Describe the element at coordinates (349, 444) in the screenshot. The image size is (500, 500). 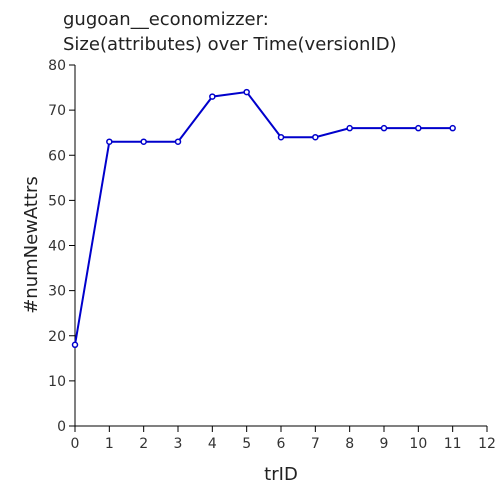
I see `x-tick-label: 8` at that location.